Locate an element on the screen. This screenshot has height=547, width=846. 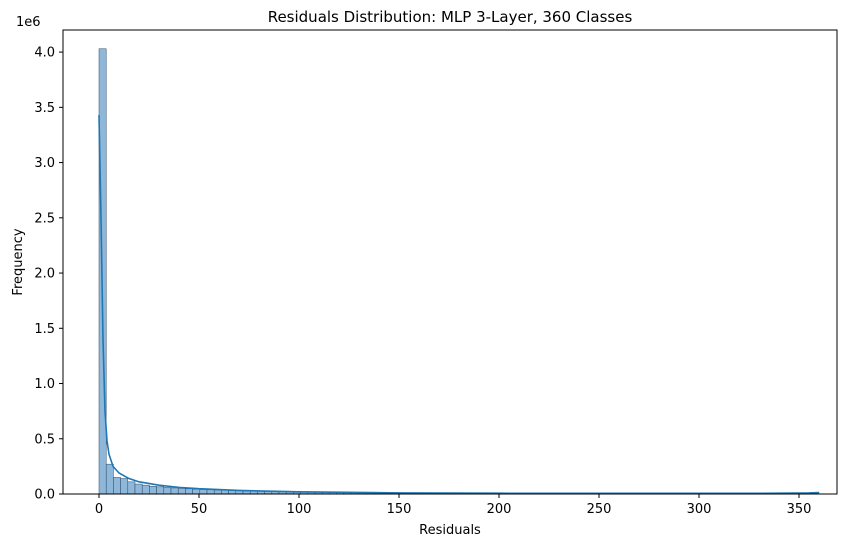
y-axis-offset-label: 1e6 is located at coordinates (28, 22).